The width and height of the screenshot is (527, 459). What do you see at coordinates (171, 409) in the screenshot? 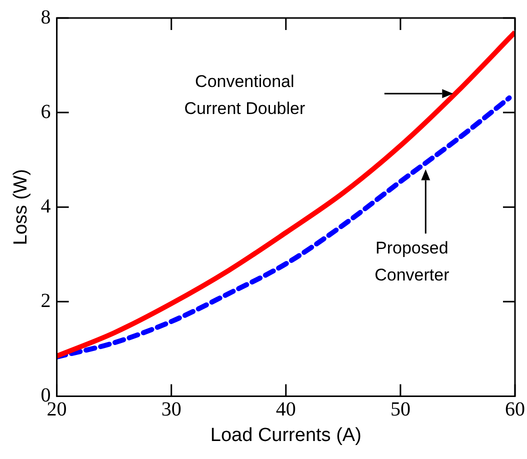
I see `x-tick-label: 30` at bounding box center [171, 409].